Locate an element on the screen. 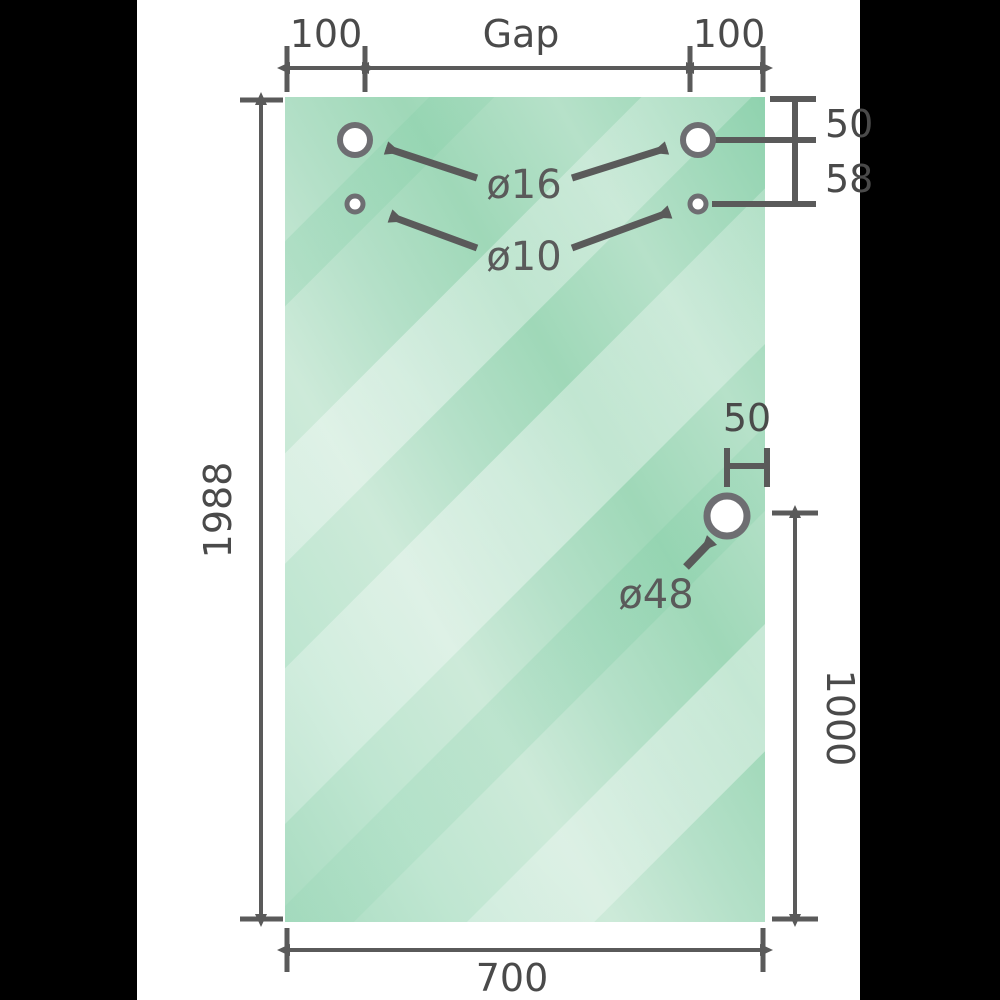 This screenshot has height=1000, width=1000. dim-label-height-1000: 1000 is located at coordinates (840, 718).